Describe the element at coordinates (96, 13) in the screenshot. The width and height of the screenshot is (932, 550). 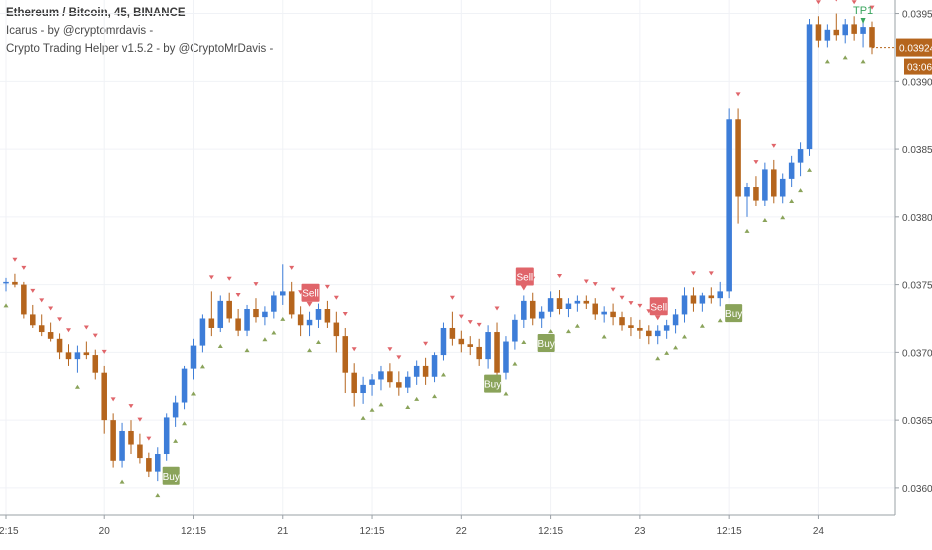
I see `symbol-title: Ethereum / Bitcoin, 45, BINANCE` at that location.